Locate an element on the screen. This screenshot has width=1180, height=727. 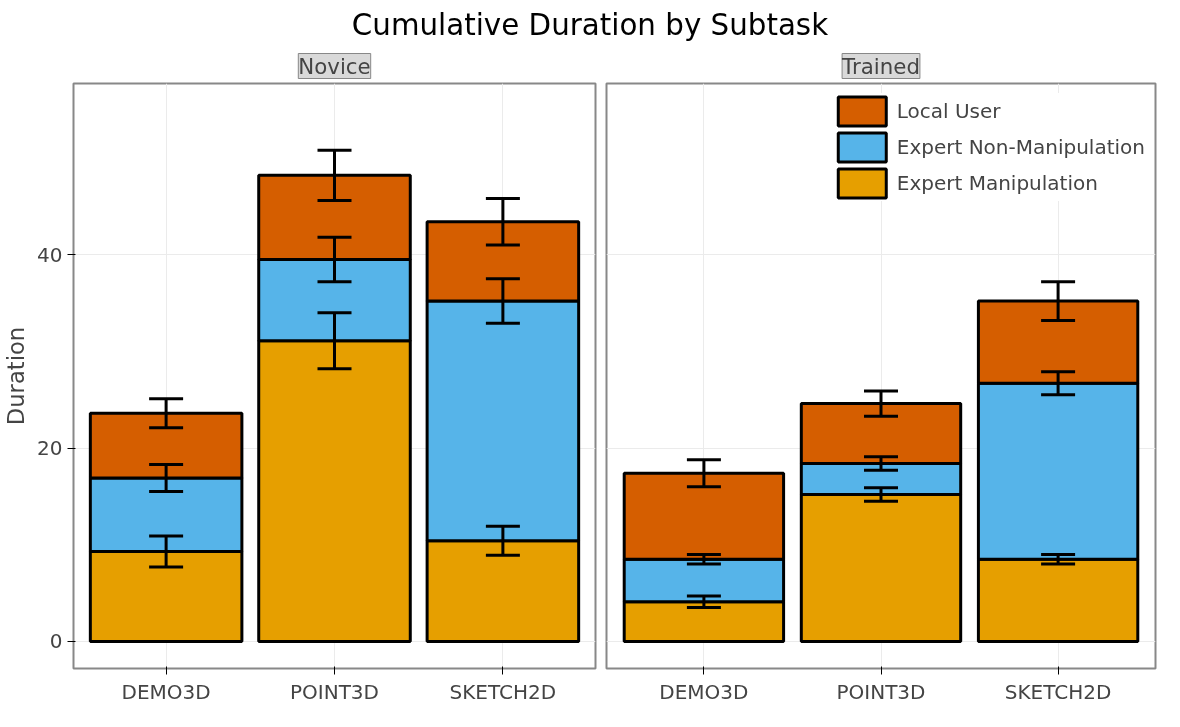
chart-title: Cumulative Duration by Subtask is located at coordinates (590, 25).